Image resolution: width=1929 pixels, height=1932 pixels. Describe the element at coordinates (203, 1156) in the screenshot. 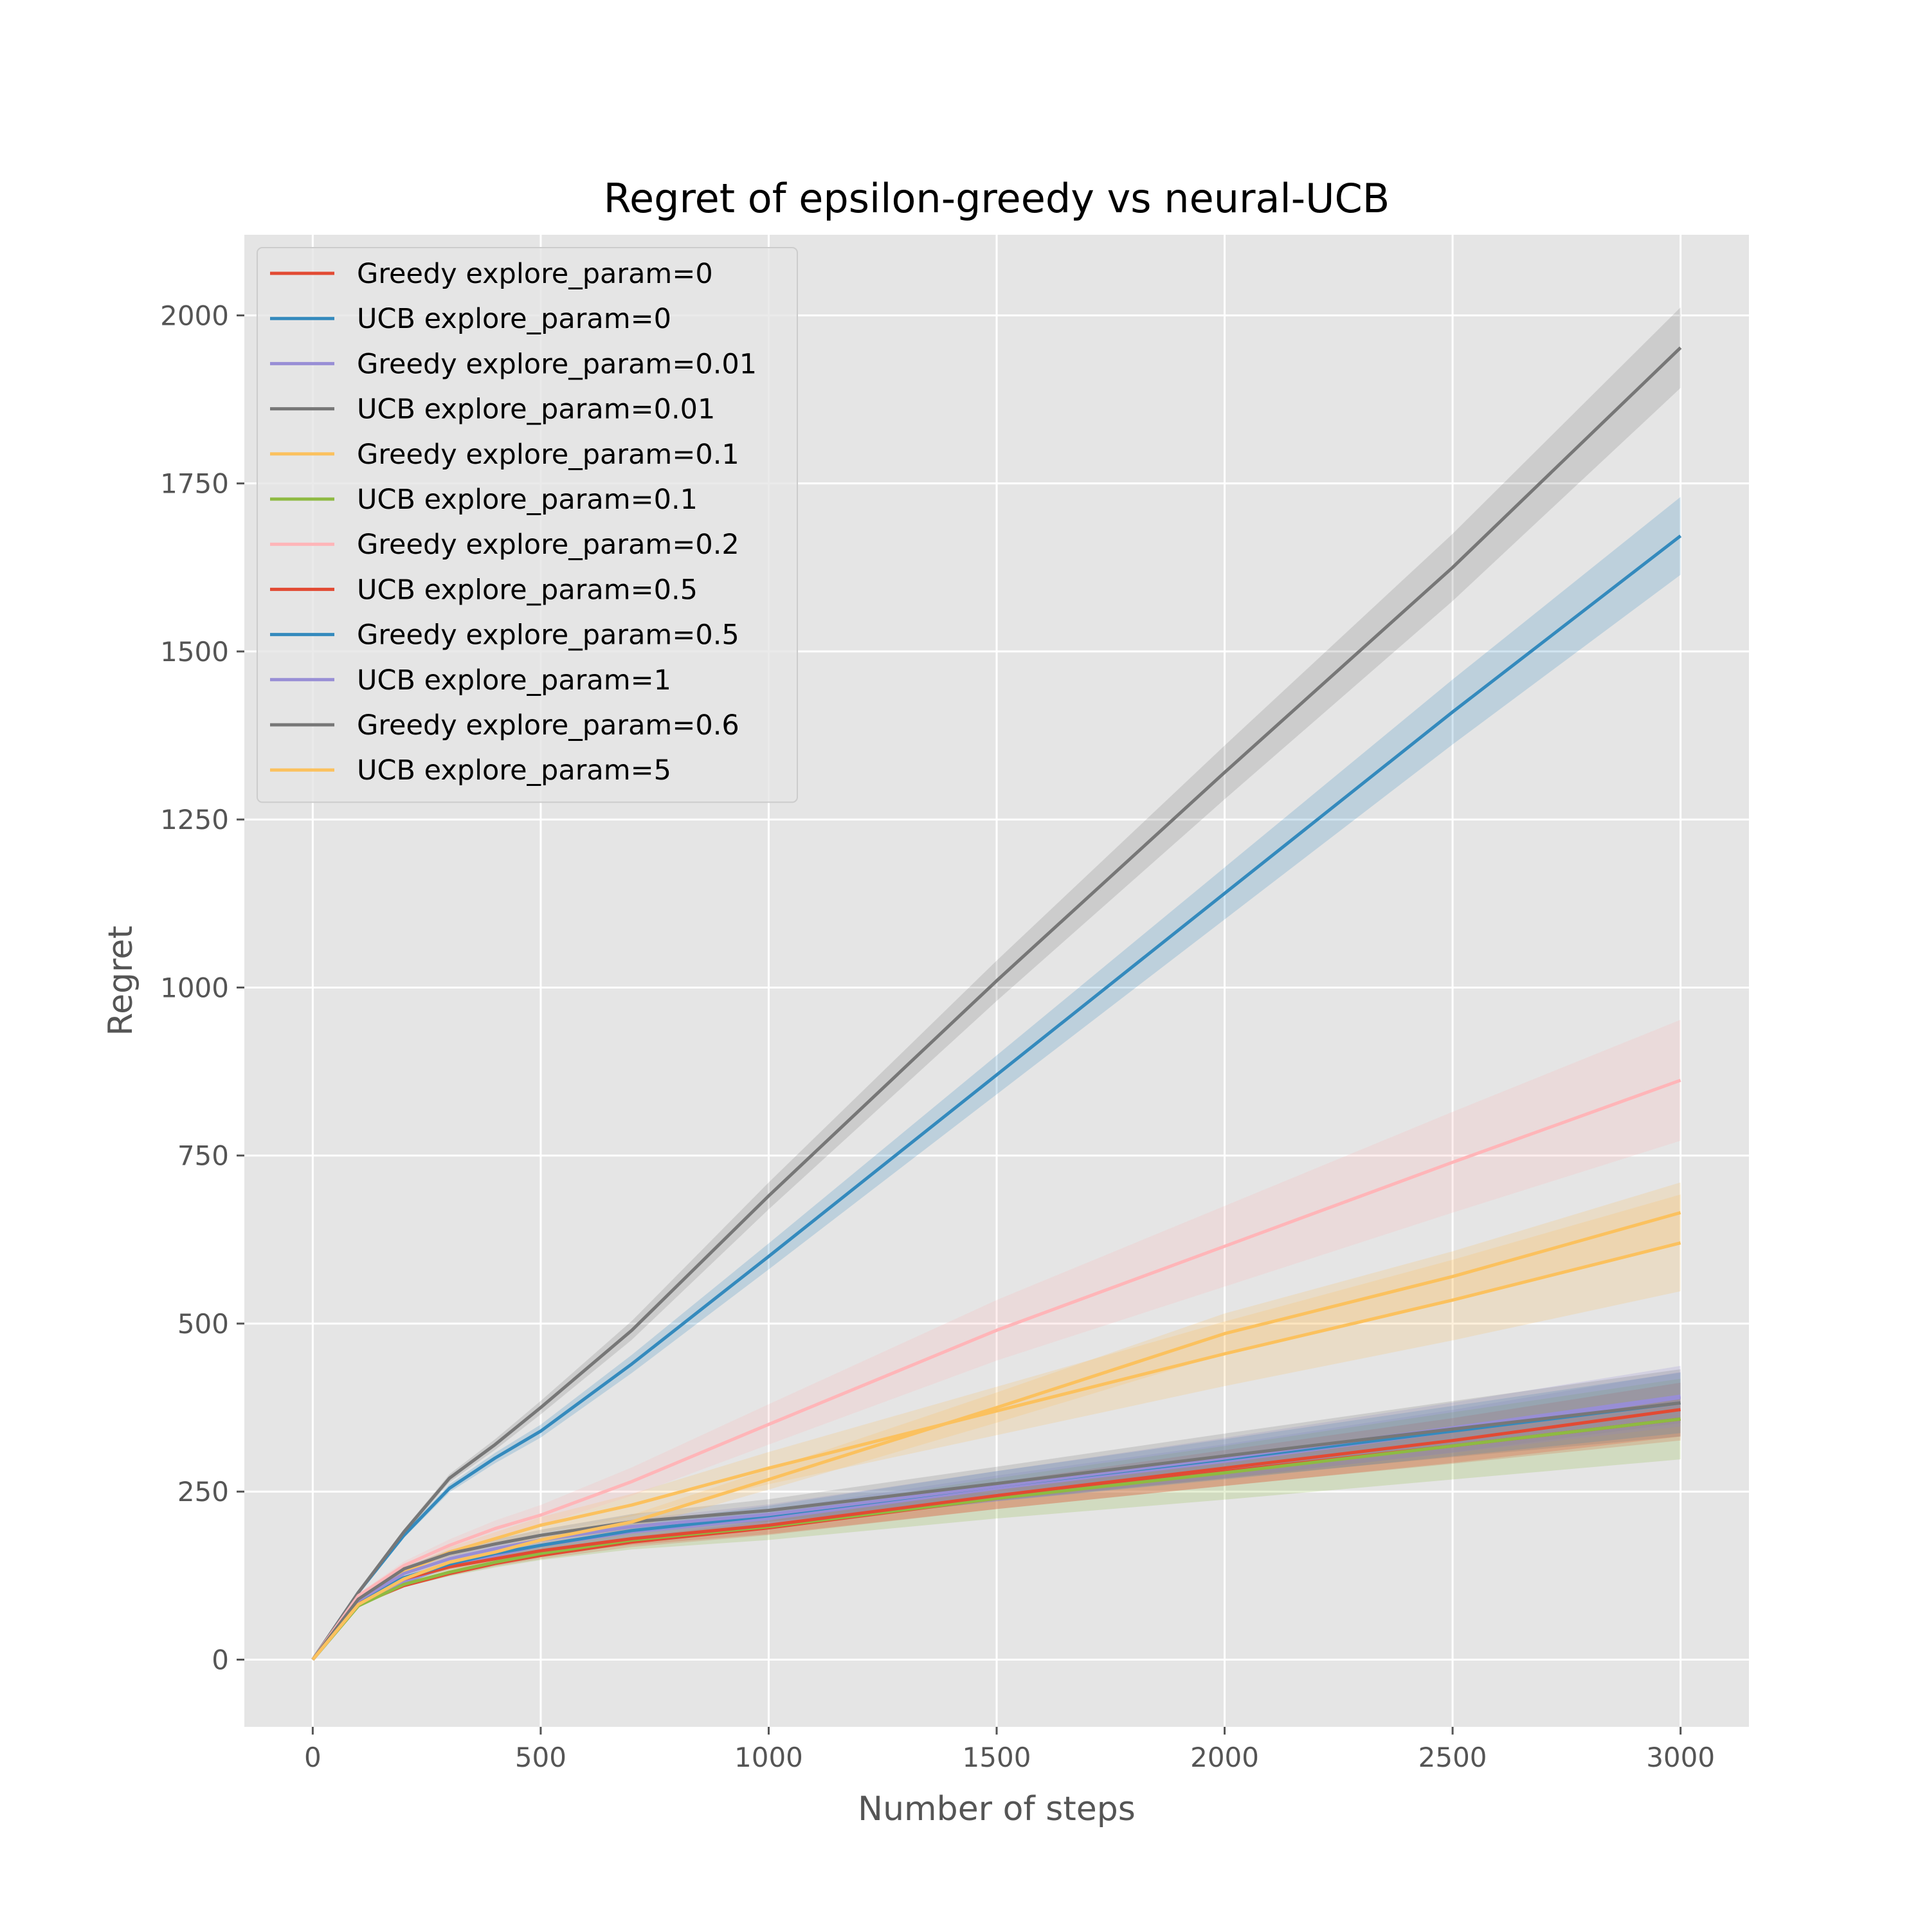

I see `y-tick-label: 750` at that location.